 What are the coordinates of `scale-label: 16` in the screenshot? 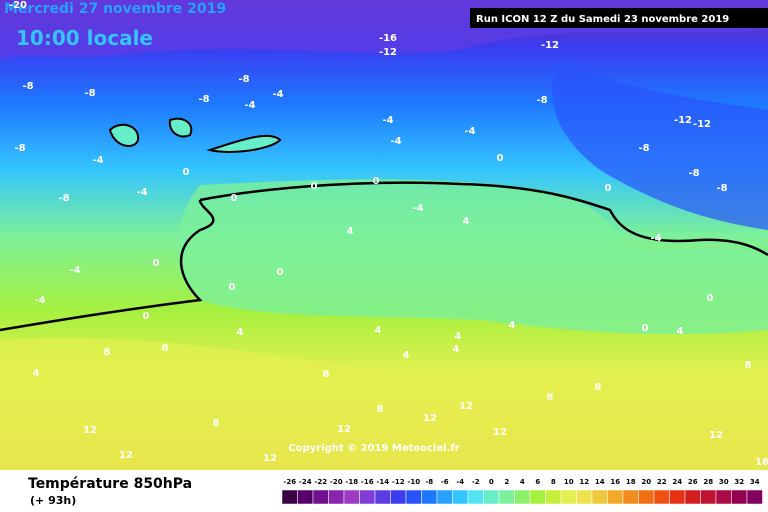 It's located at (615, 482).